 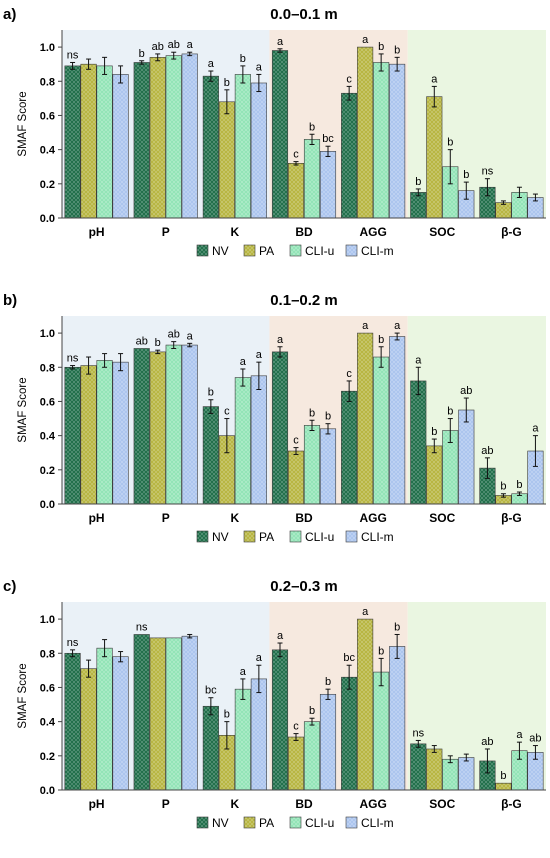 What do you see at coordinates (242, 441) in the screenshot?
I see `bar-CLI-u-K` at bounding box center [242, 441].